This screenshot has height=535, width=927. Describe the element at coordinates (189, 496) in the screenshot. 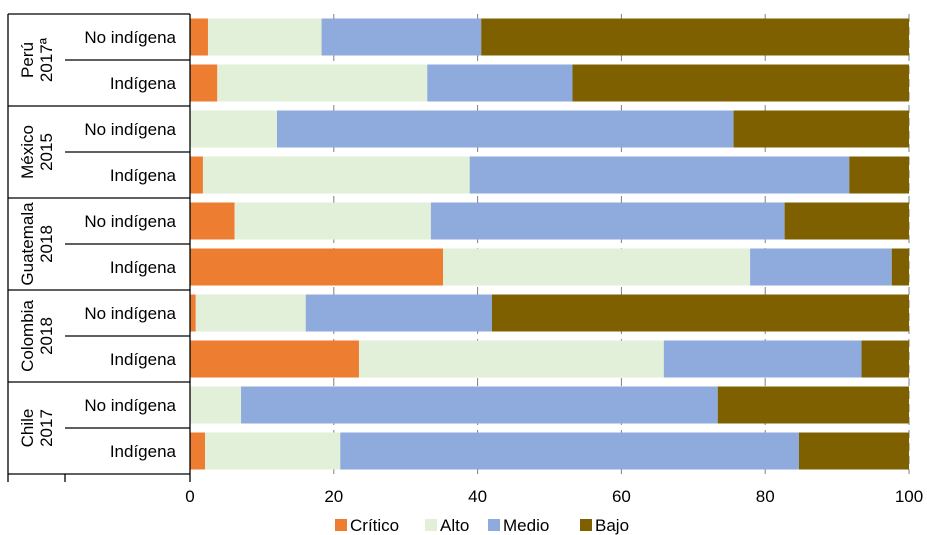

I see `x-tick-label: 0` at that location.